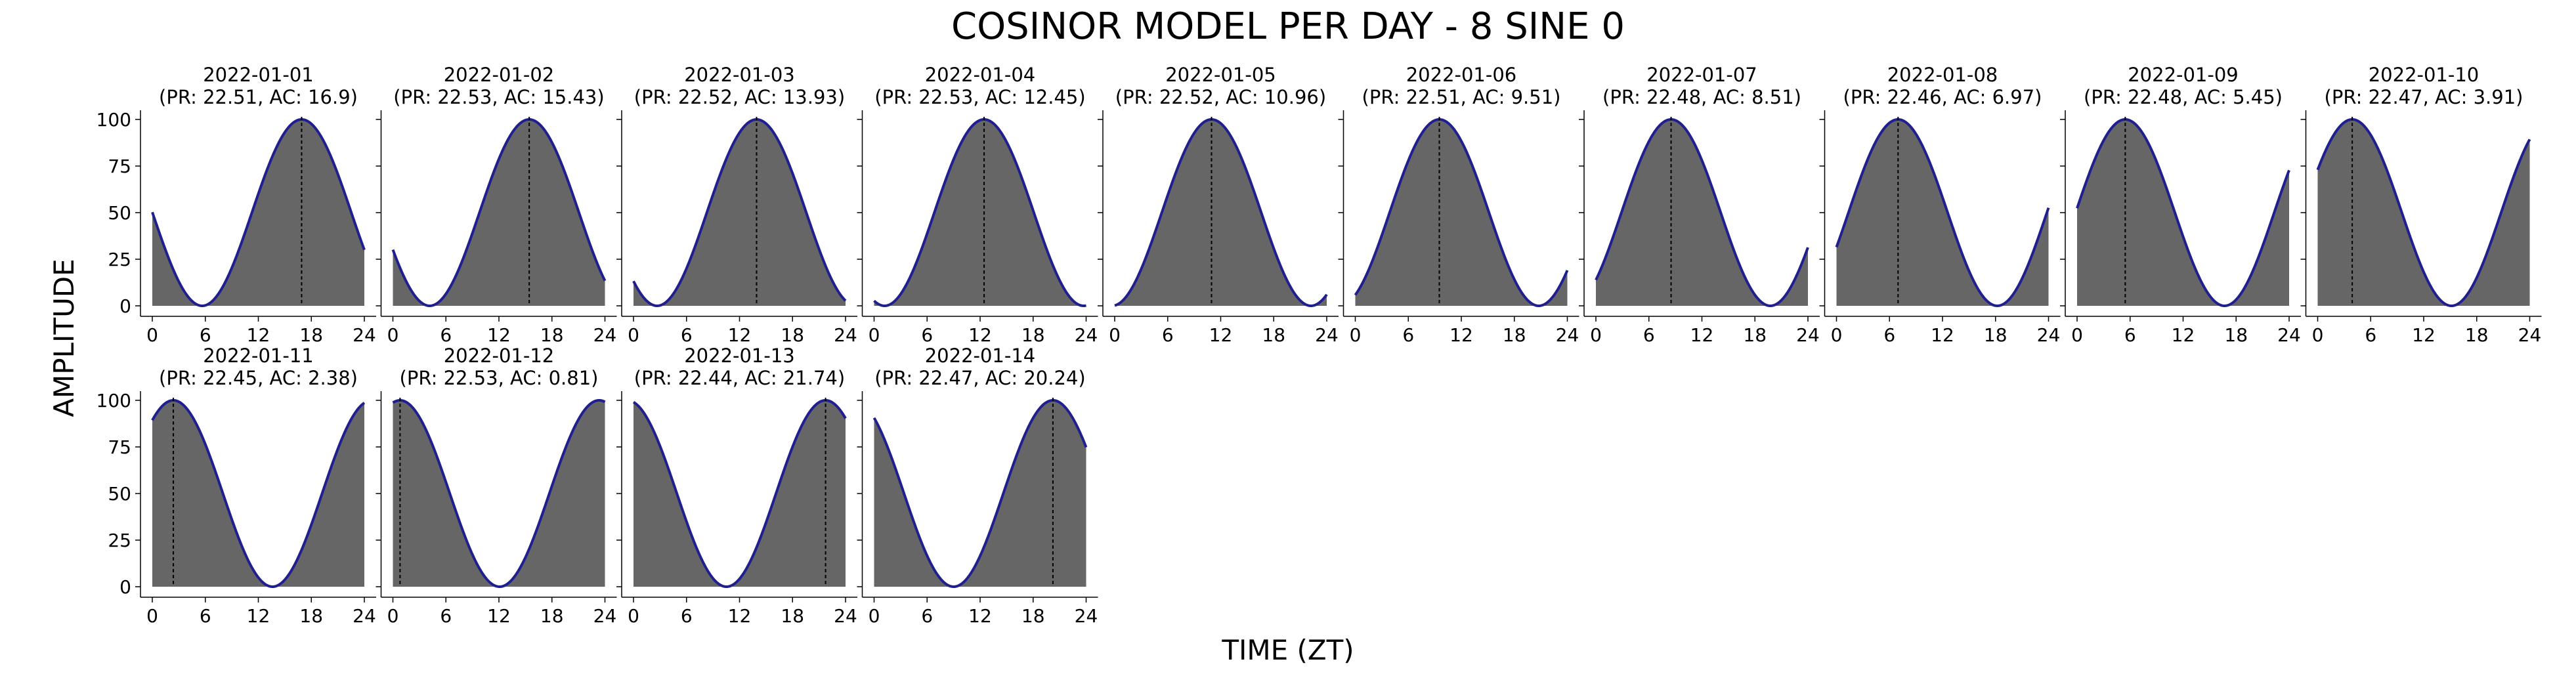 The width and height of the screenshot is (2576, 674). What do you see at coordinates (258, 97) in the screenshot?
I see `subplot-params: (PR: 22.51, AC: 16.9)` at bounding box center [258, 97].